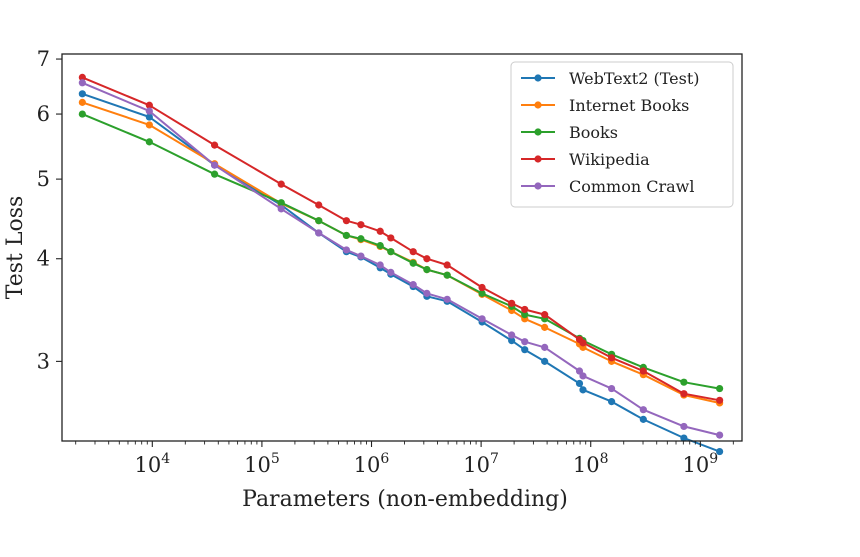 Image resolution: width=860 pixels, height=557 pixels. Describe the element at coordinates (634, 78) in the screenshot. I see `legend-label: WebText2 (Test)` at that location.